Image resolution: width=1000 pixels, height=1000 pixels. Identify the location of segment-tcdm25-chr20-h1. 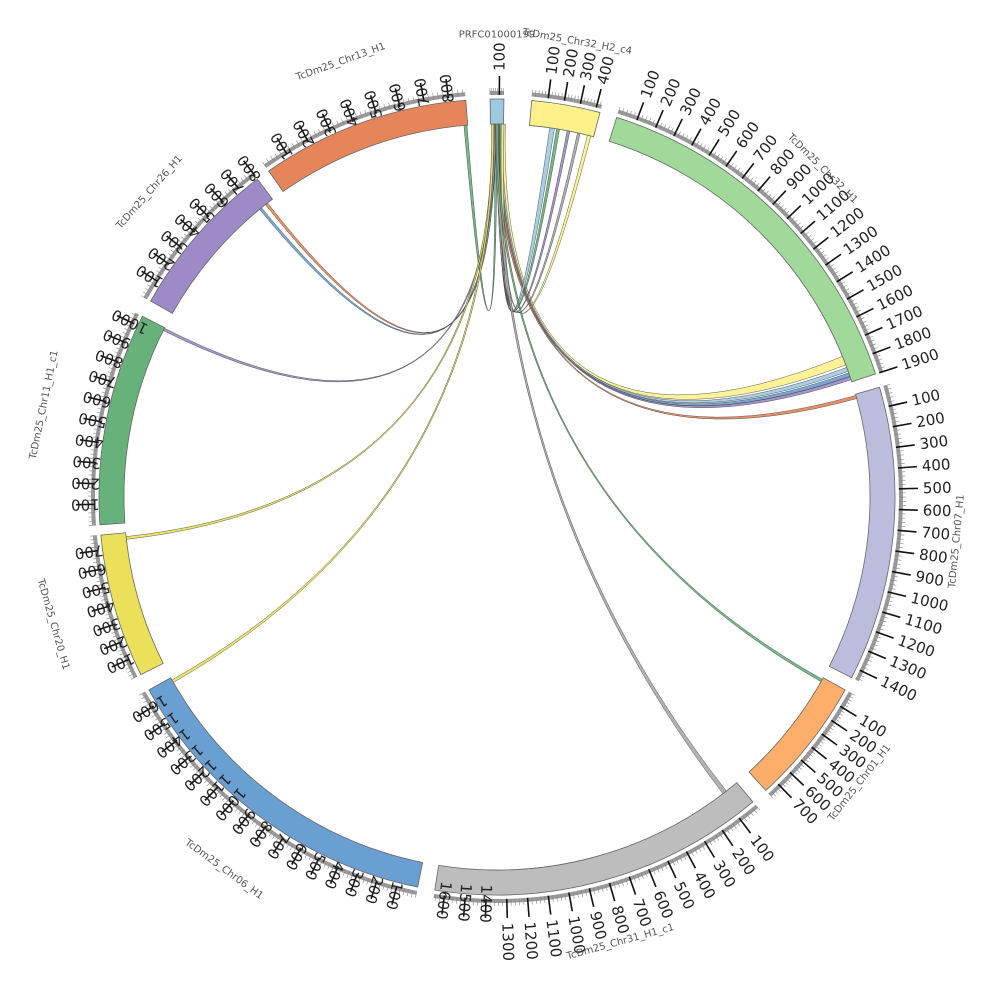
(132, 604).